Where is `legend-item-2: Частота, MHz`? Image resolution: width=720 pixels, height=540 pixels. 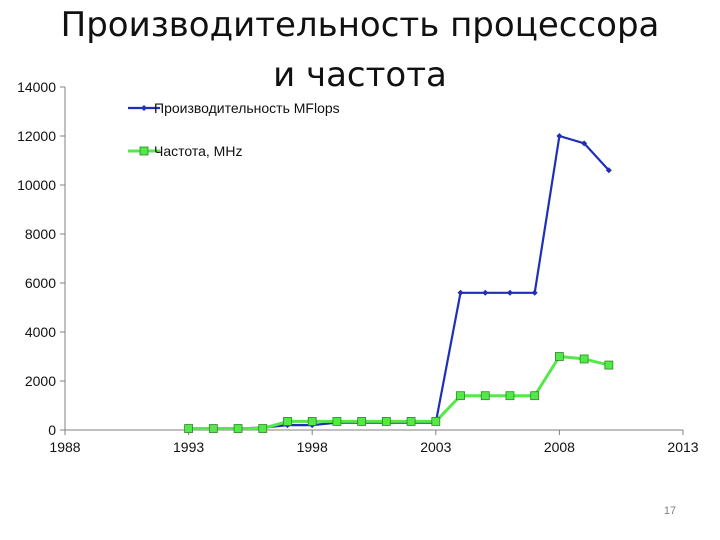 legend-item-2: Частота, MHz is located at coordinates (185, 151).